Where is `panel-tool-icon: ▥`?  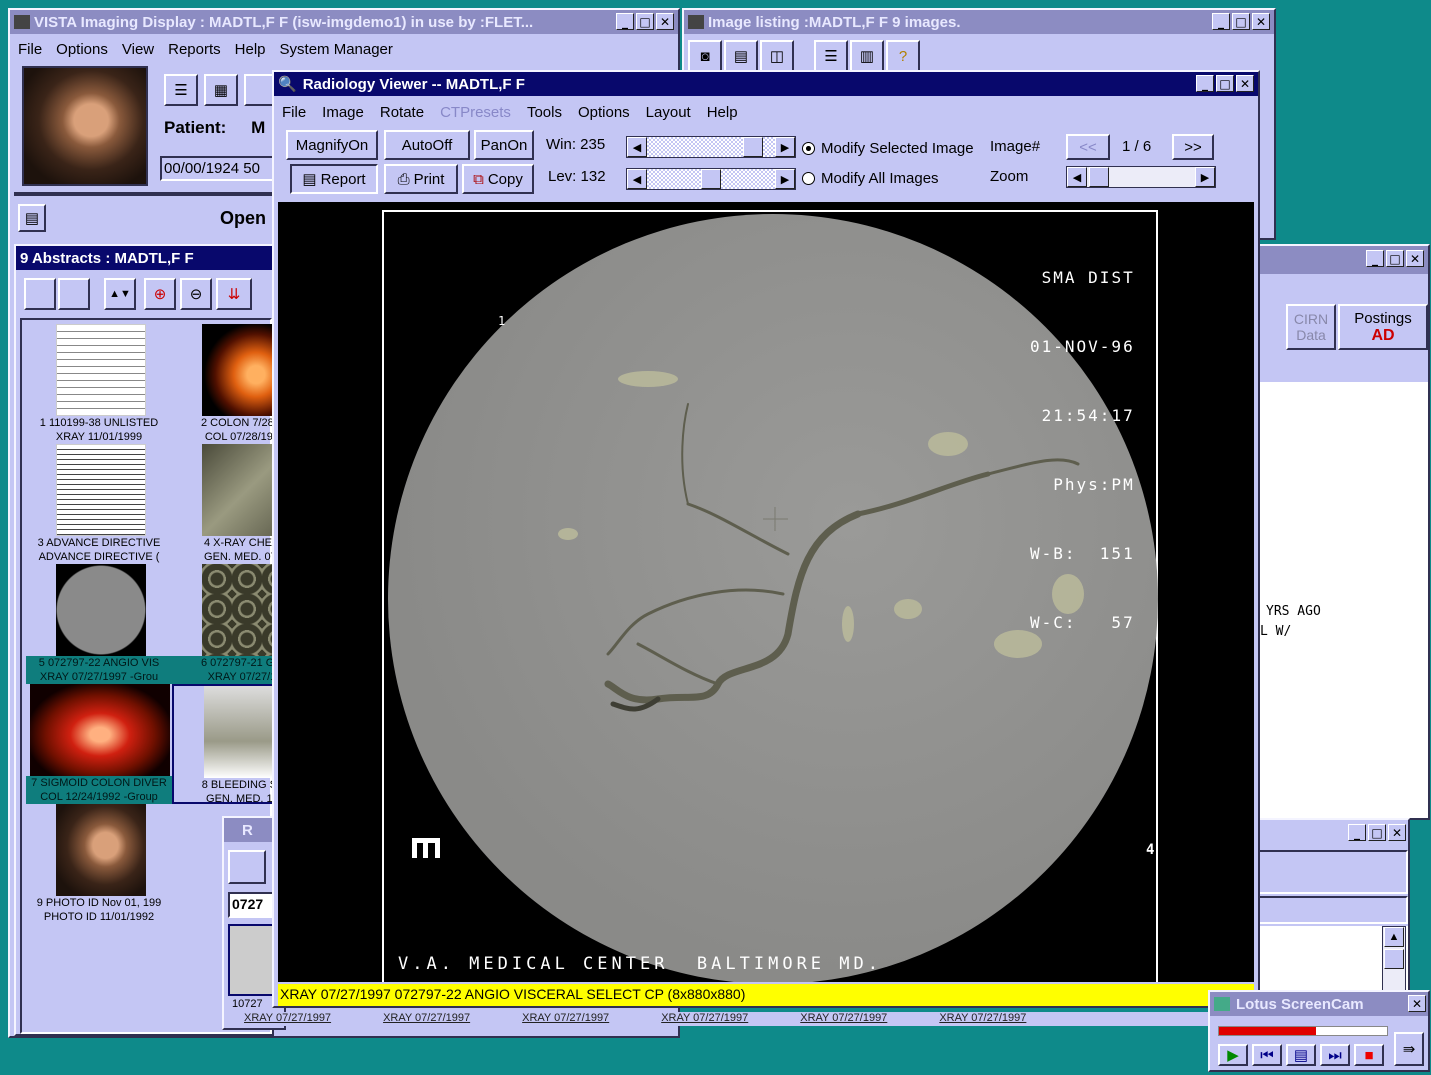 panel-tool-icon: ▥ is located at coordinates (867, 56).